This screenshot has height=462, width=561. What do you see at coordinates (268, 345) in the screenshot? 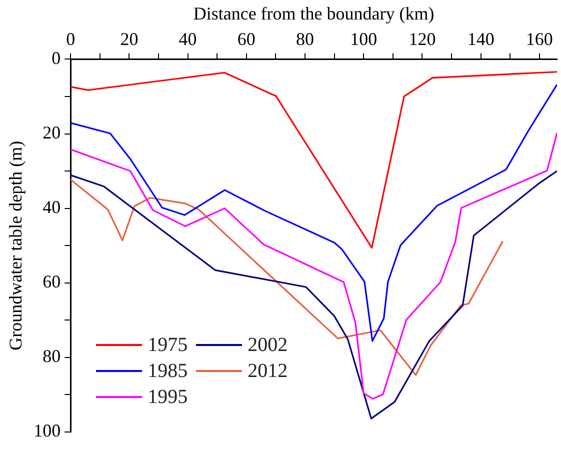
I see `legend-label: 2002` at bounding box center [268, 345].